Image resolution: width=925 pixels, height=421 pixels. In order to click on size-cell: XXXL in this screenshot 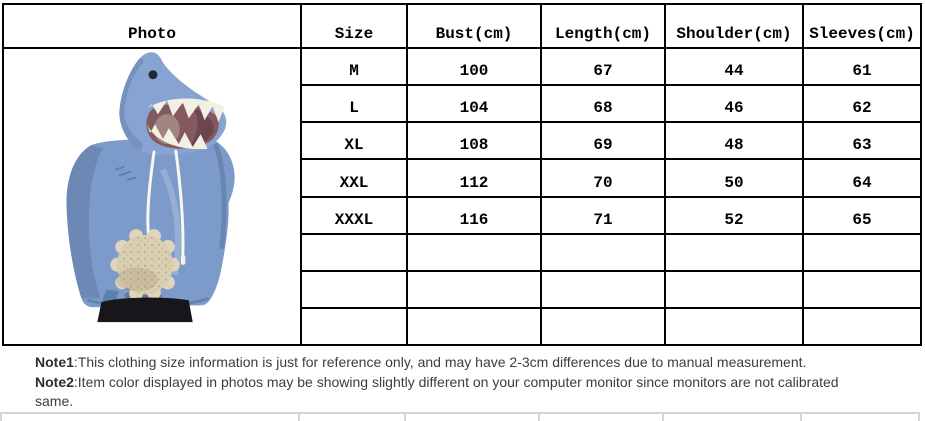, I will do `click(354, 215)`.